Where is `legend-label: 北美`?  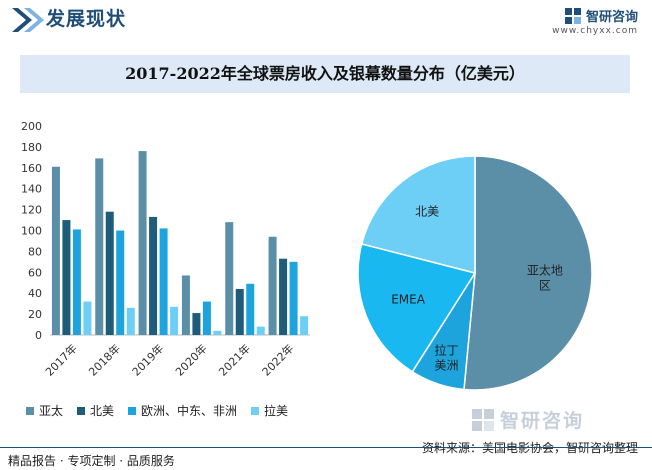
legend-label: 北美 is located at coordinates (102, 411).